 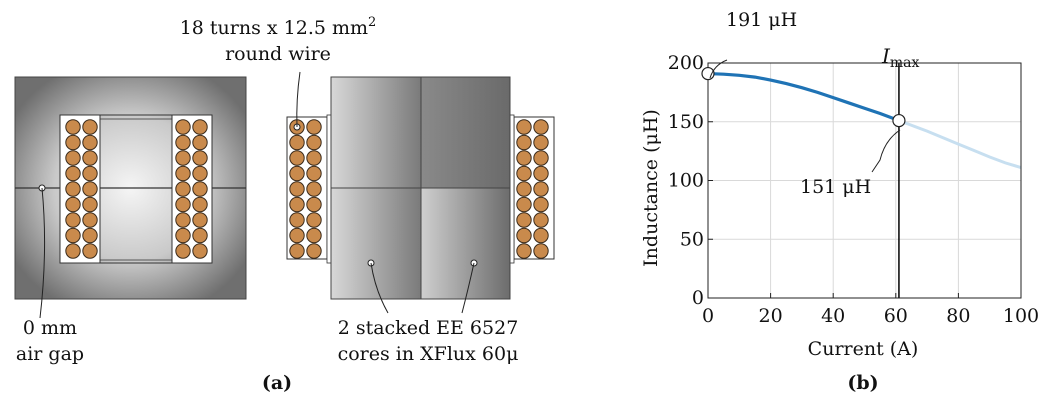 I want to click on start-leader, so click(x=718, y=69).